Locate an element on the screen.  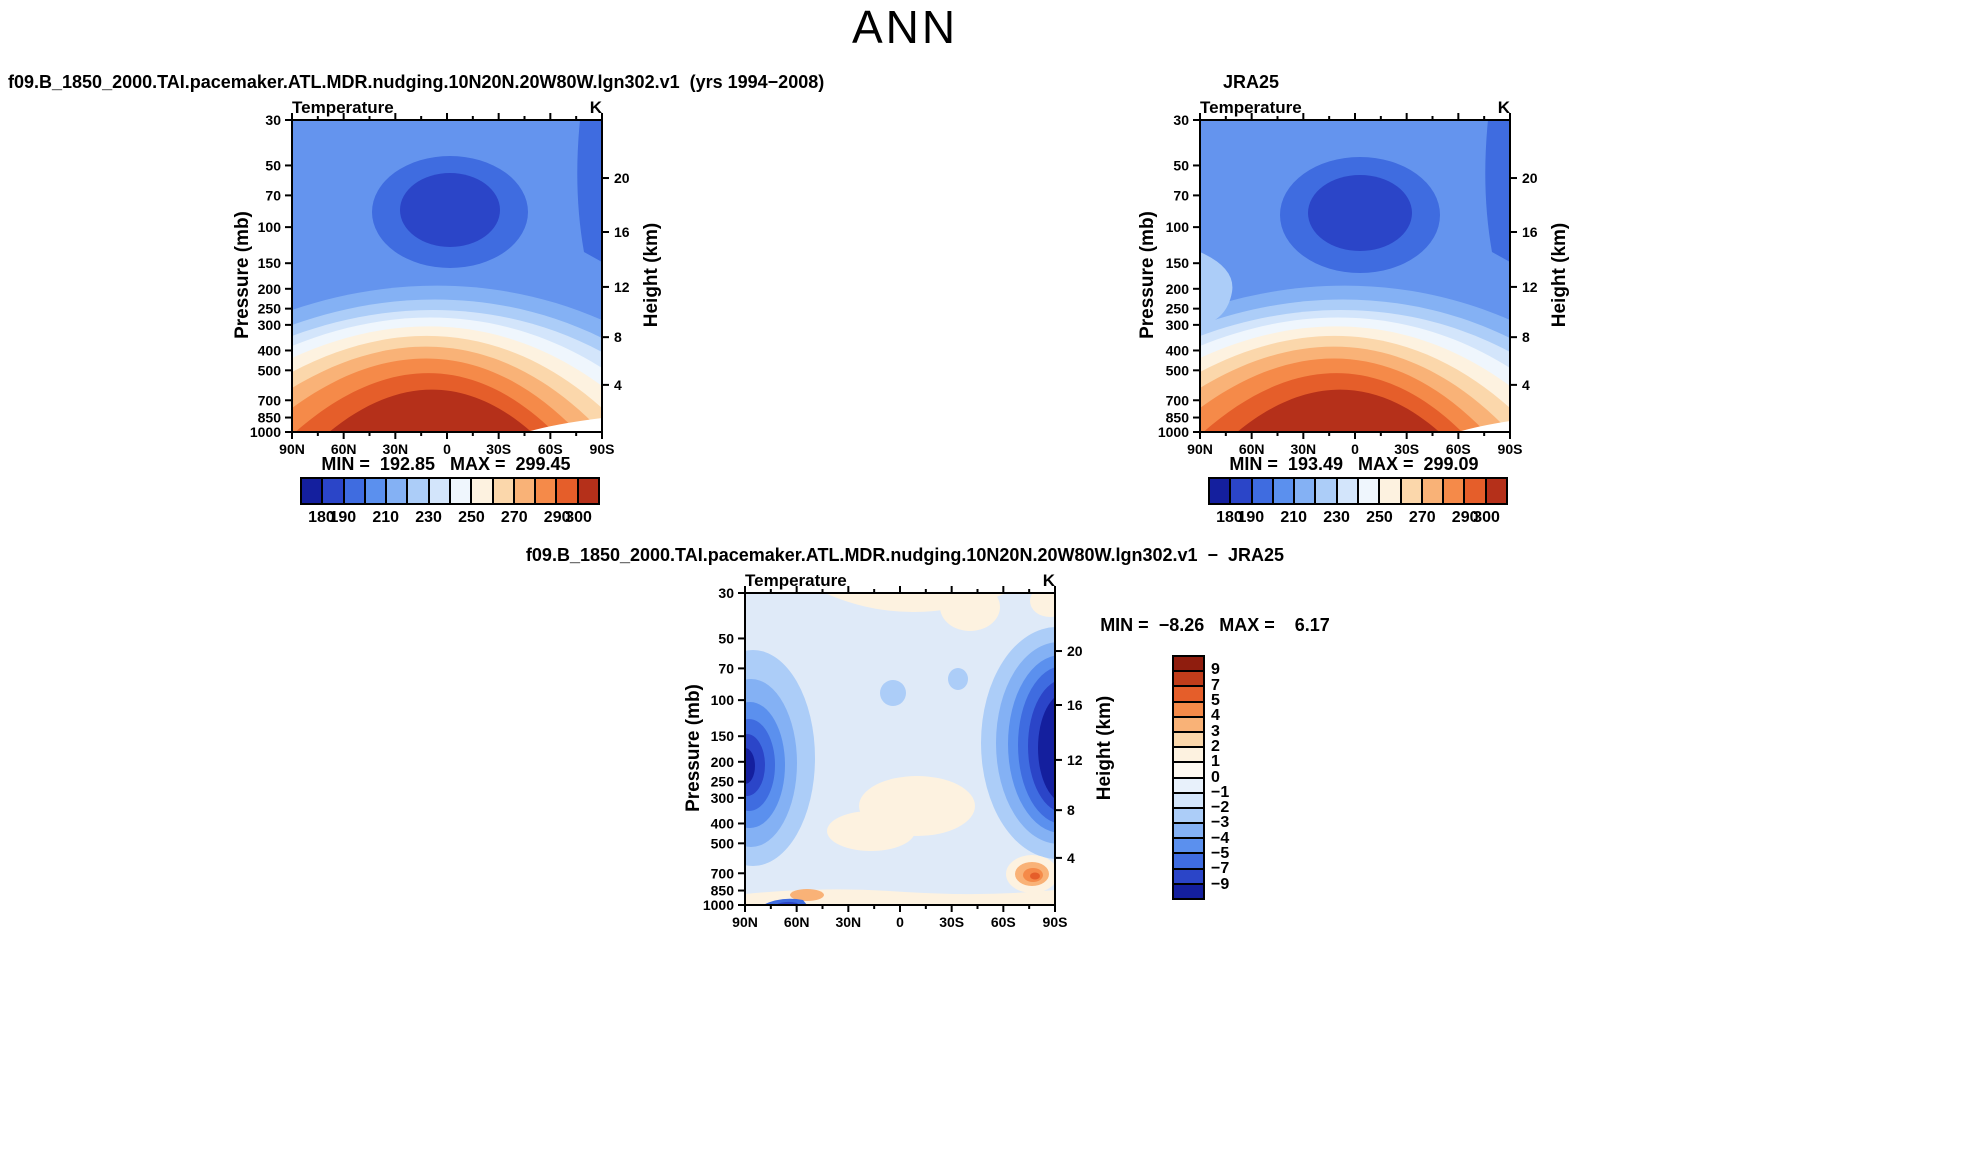
colorbar-label: 210 is located at coordinates (1294, 517).